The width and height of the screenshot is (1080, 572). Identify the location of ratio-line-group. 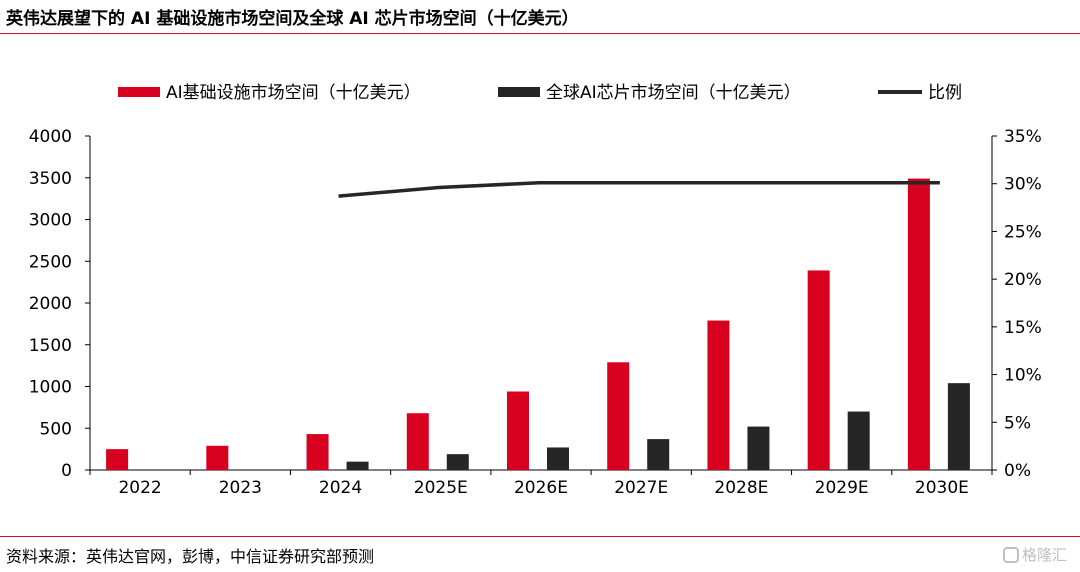
(639, 189).